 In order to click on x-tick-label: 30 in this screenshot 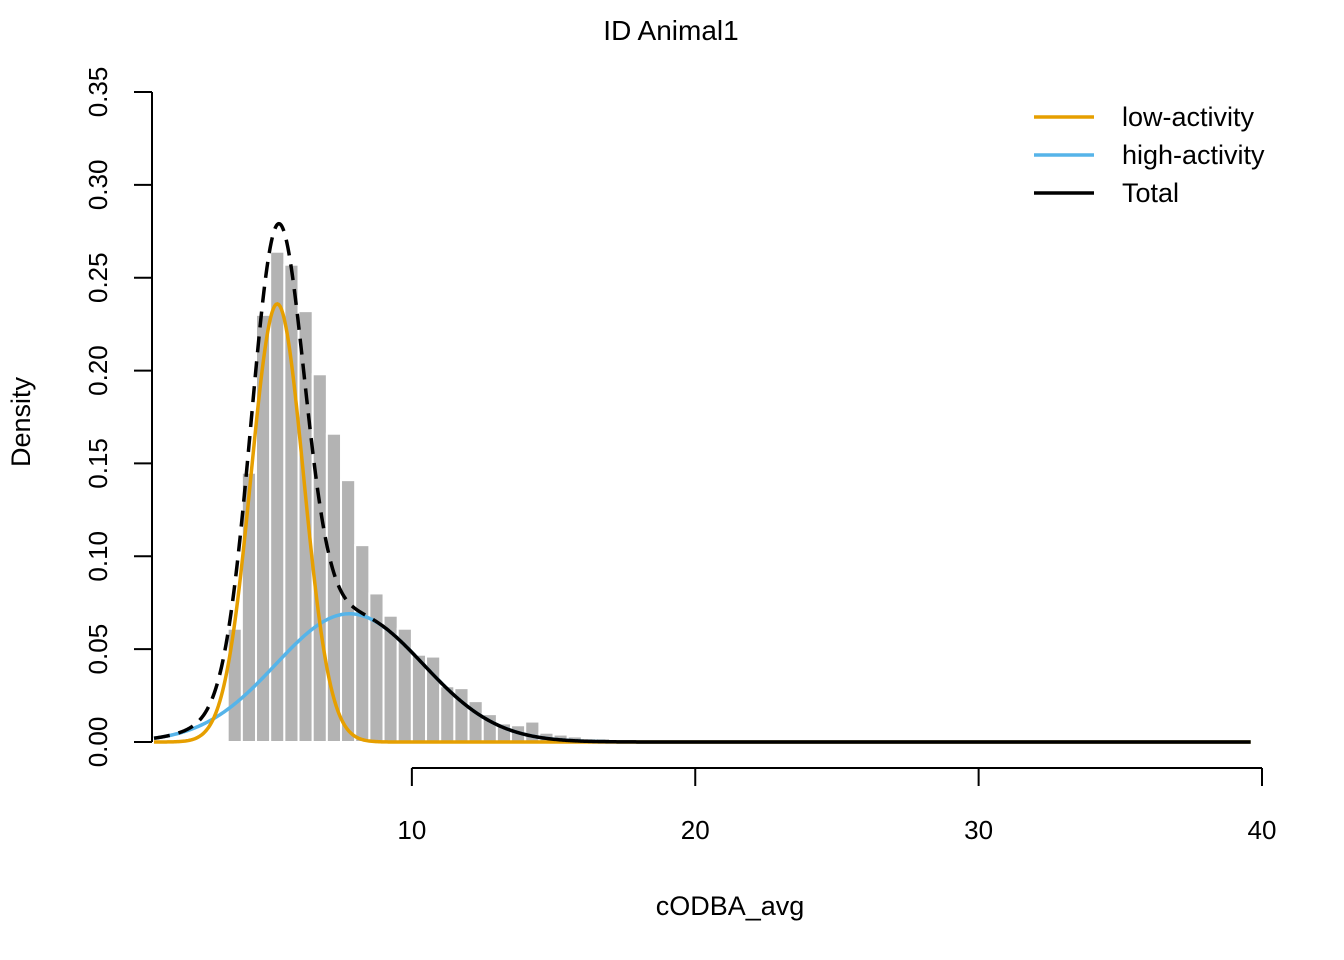, I will do `click(978, 830)`.